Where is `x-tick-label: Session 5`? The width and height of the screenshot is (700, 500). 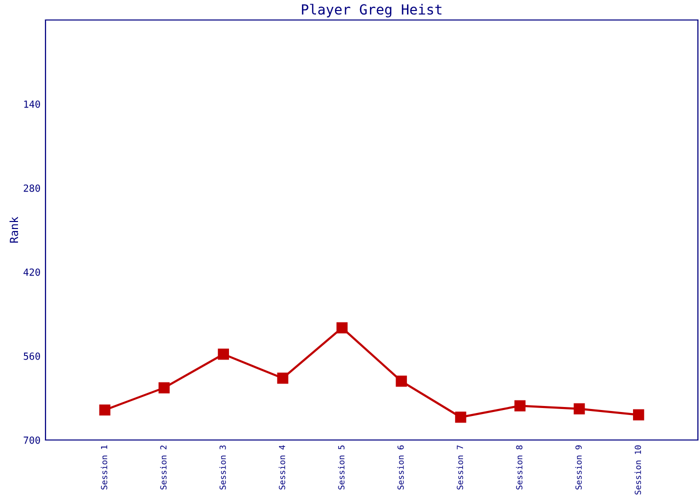
x-tick-label: Session 5 is located at coordinates (341, 468).